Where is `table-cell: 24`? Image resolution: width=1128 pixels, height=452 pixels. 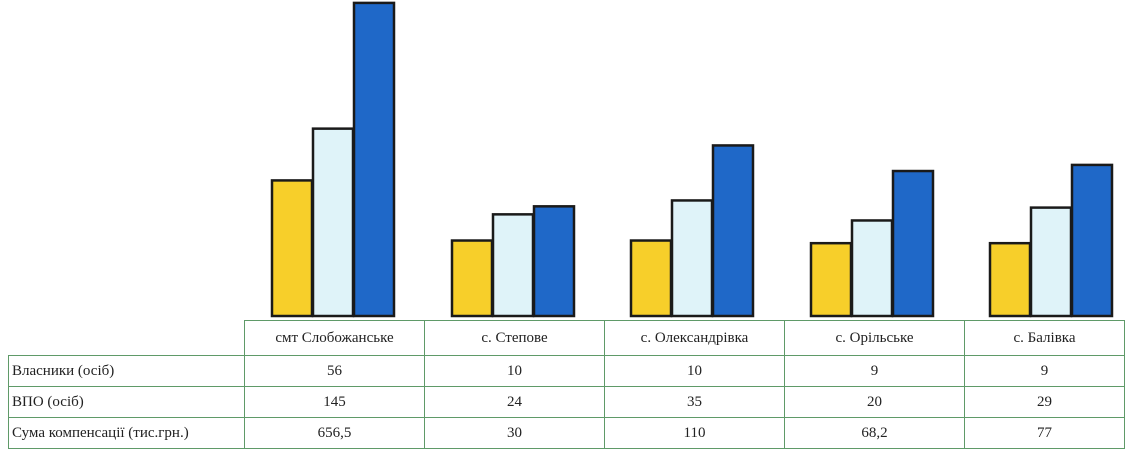 table-cell: 24 is located at coordinates (514, 402).